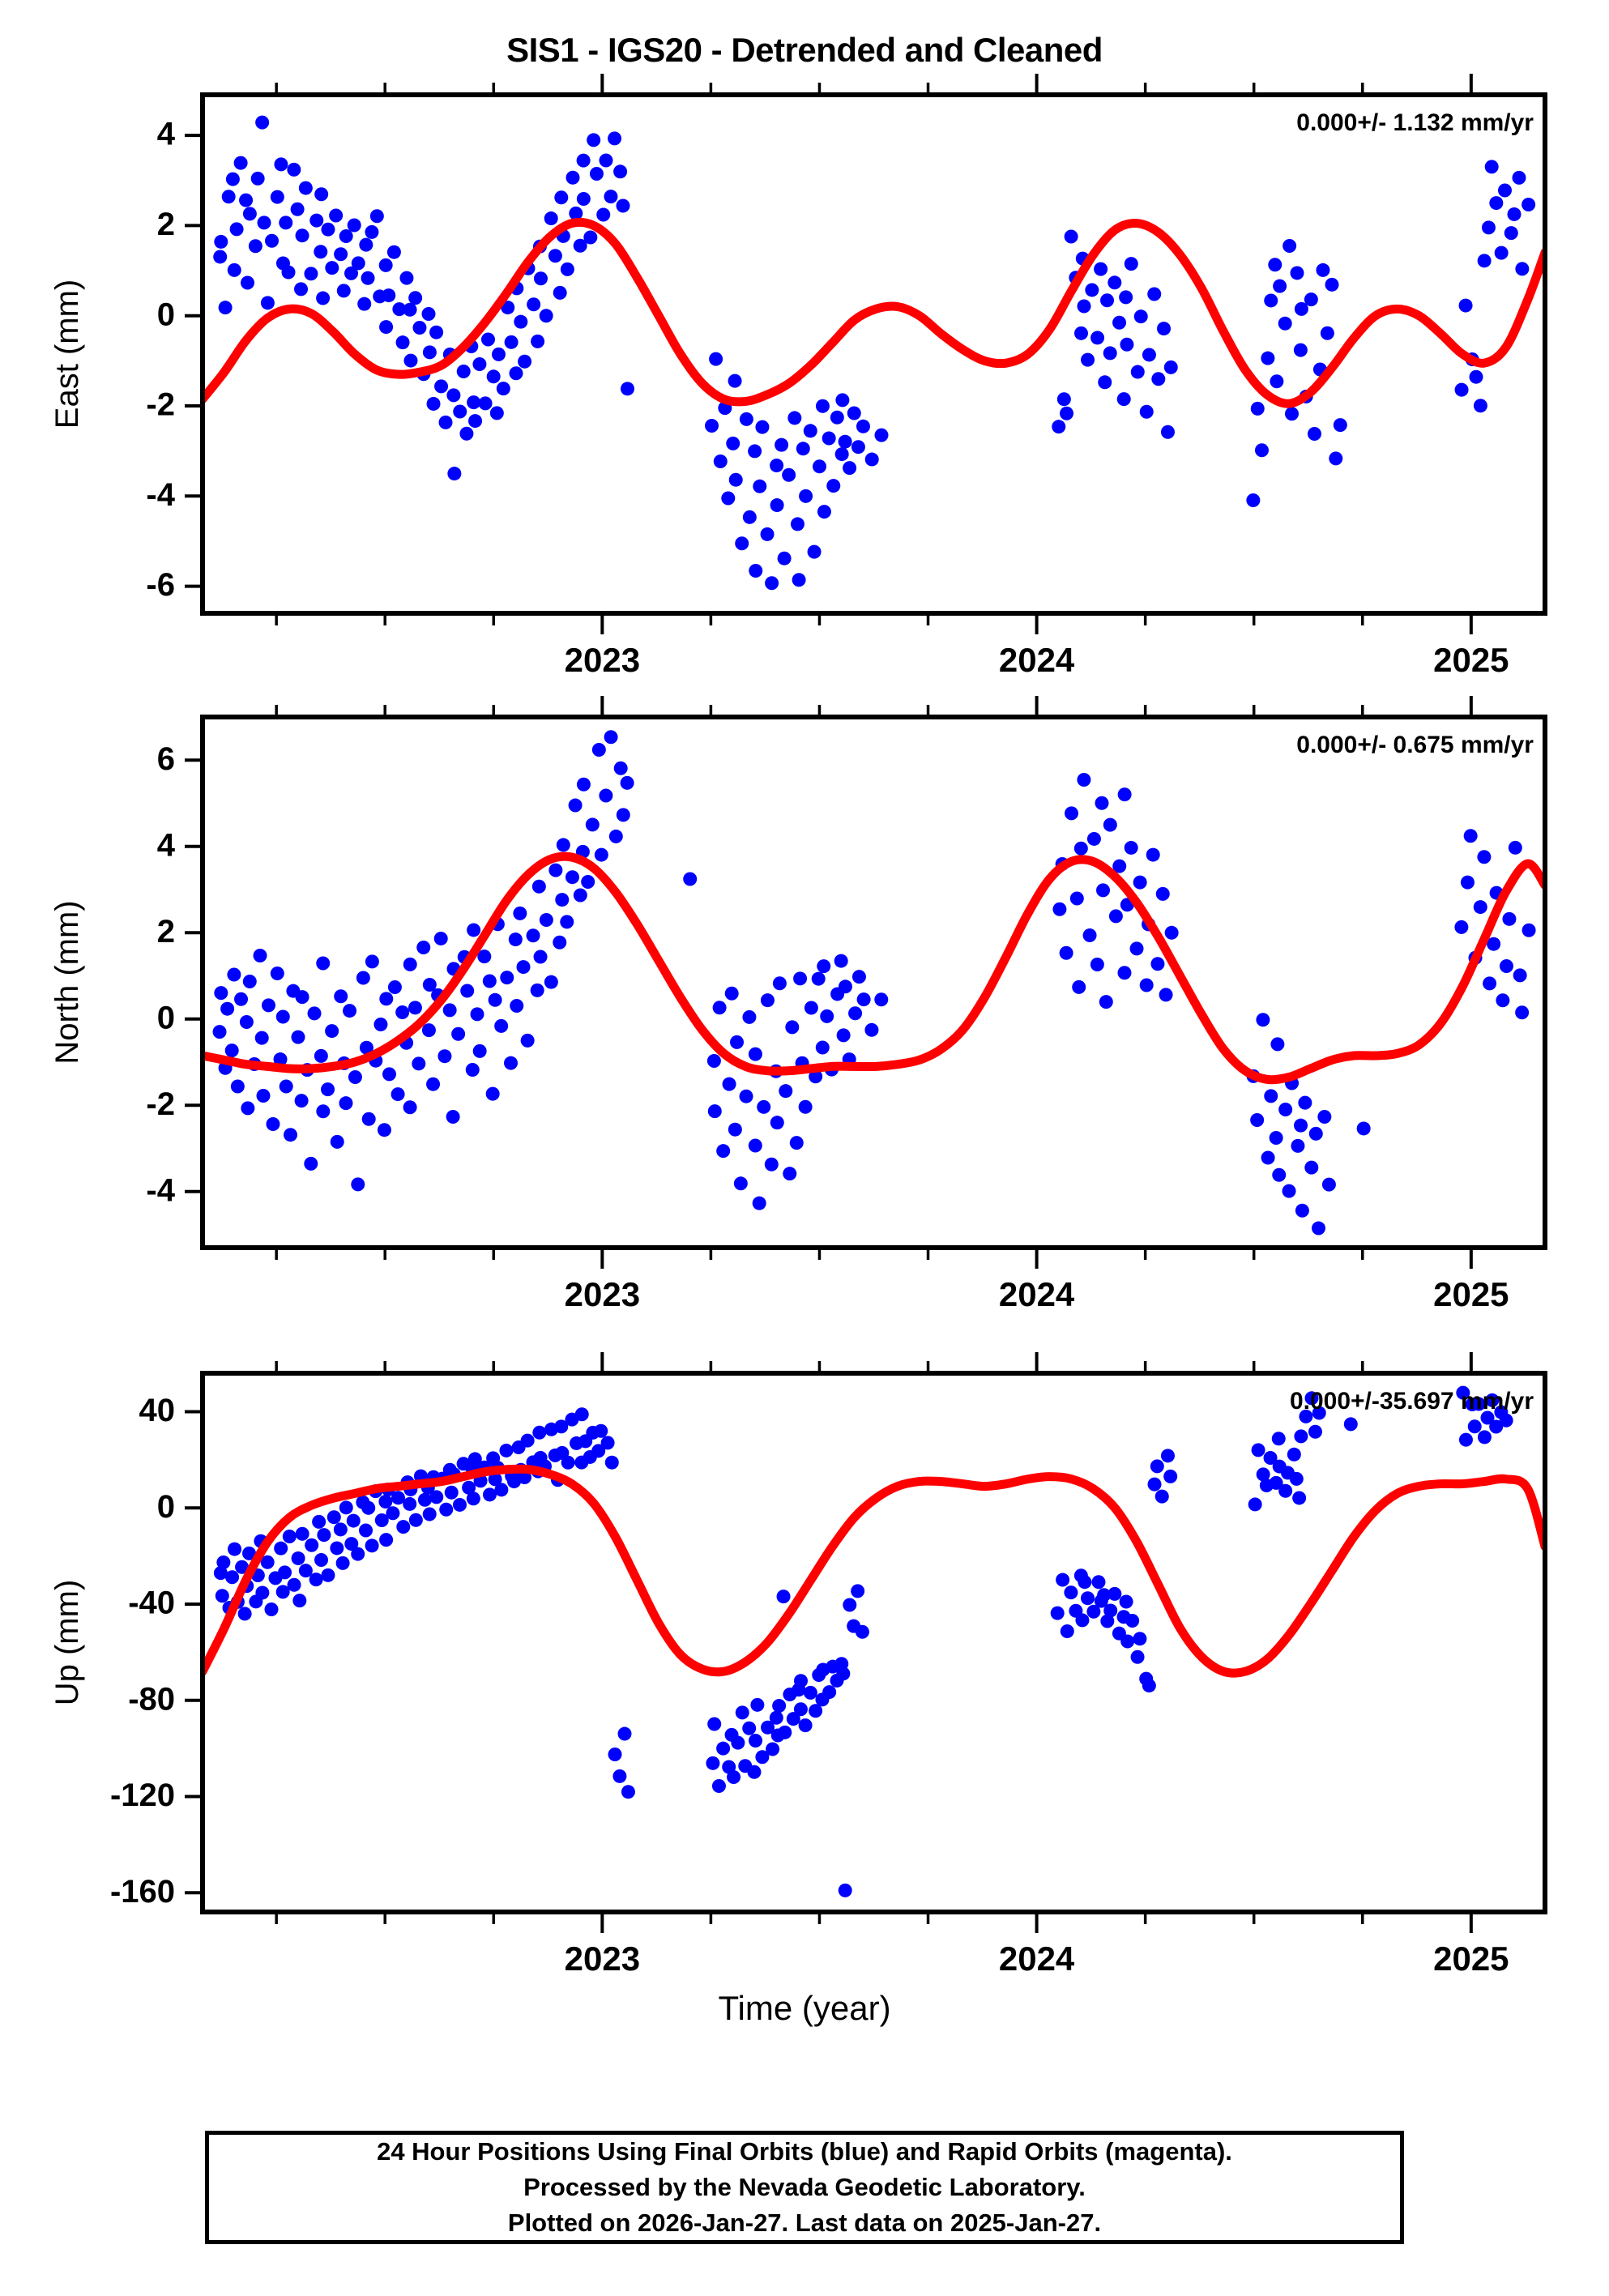 The width and height of the screenshot is (1609, 2296). I want to click on y-tick-label: -160, so click(142, 1892).